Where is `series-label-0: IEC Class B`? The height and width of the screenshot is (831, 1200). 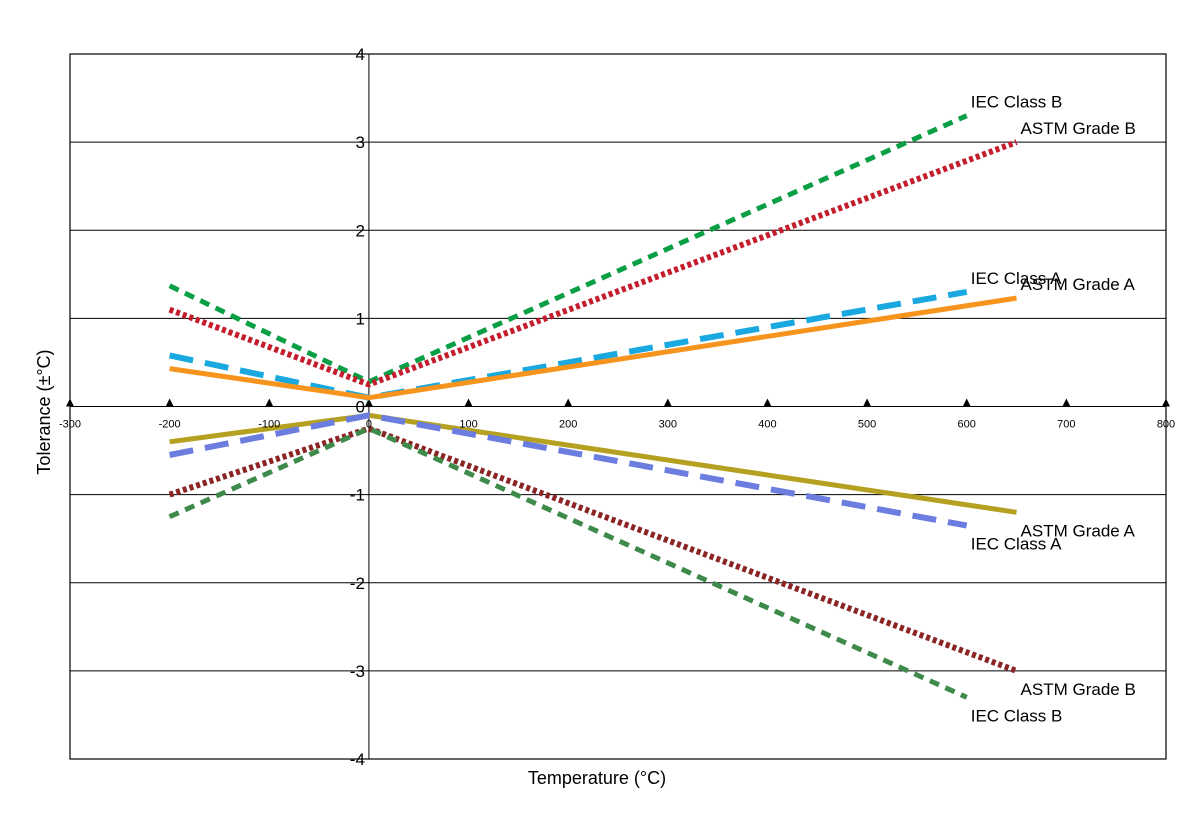 series-label-0: IEC Class B is located at coordinates (1017, 102).